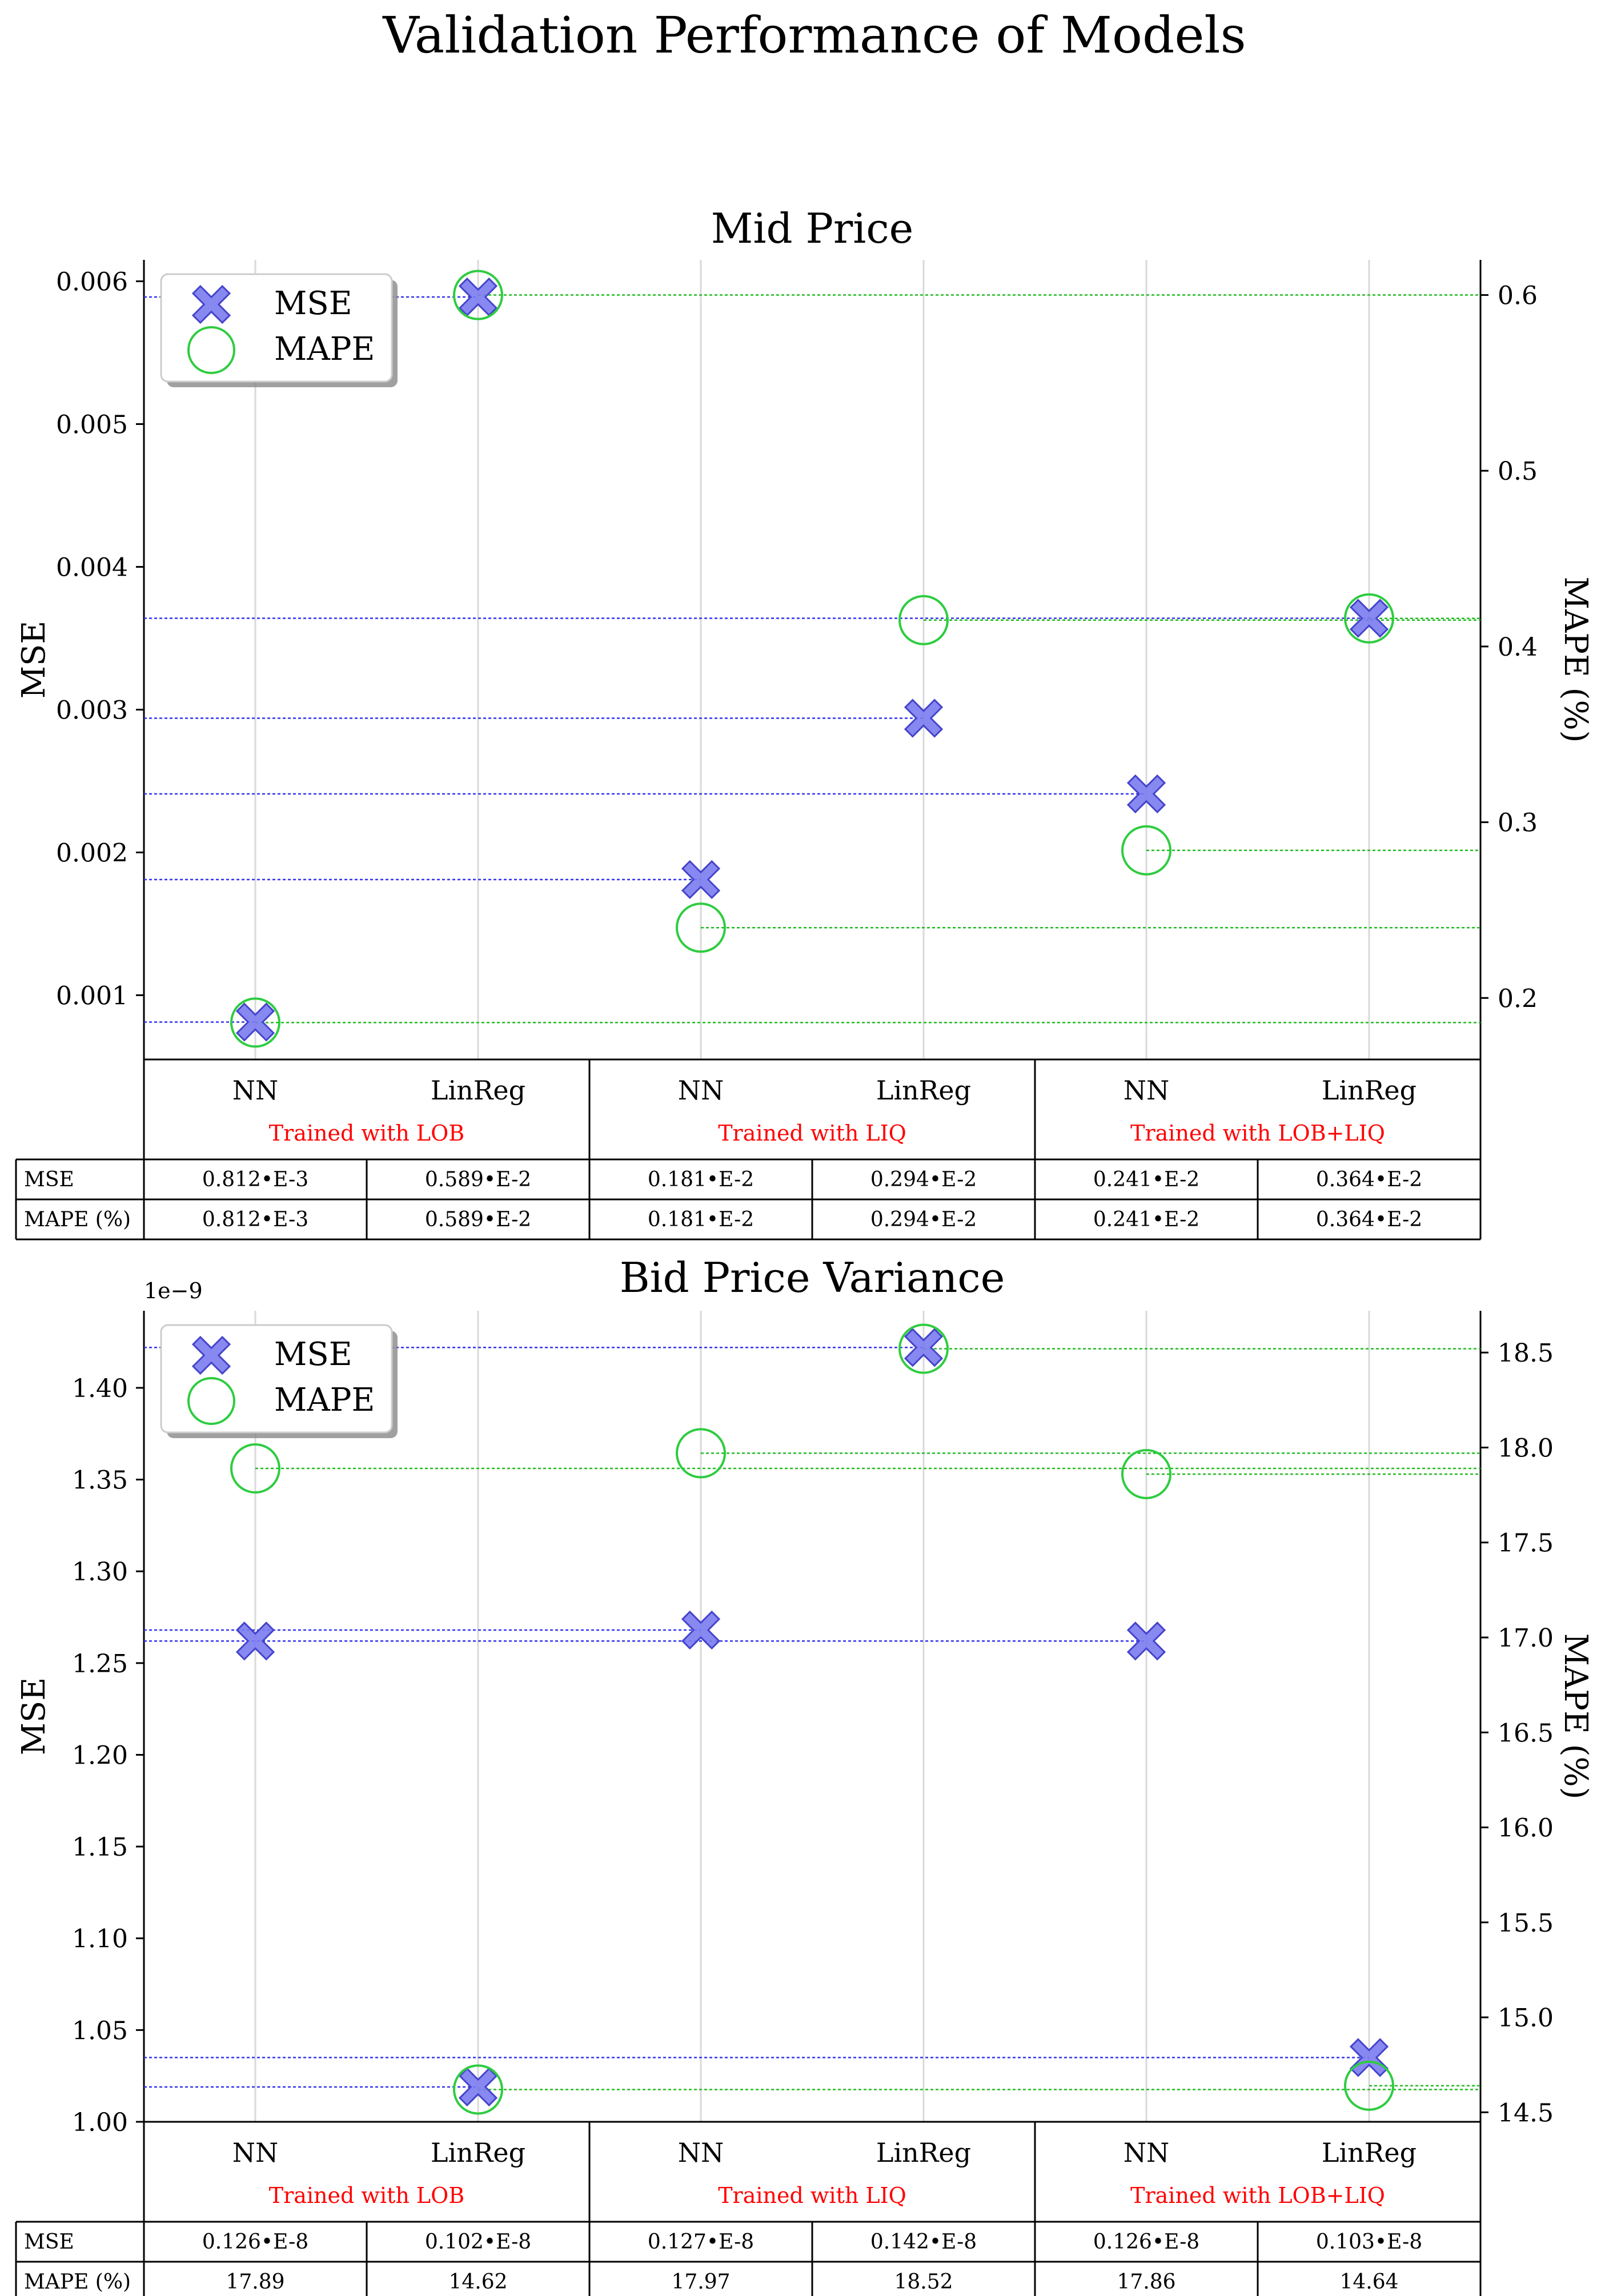 The image size is (1597, 2296). I want to click on table-cell: 0.142•E-8, so click(923, 2242).